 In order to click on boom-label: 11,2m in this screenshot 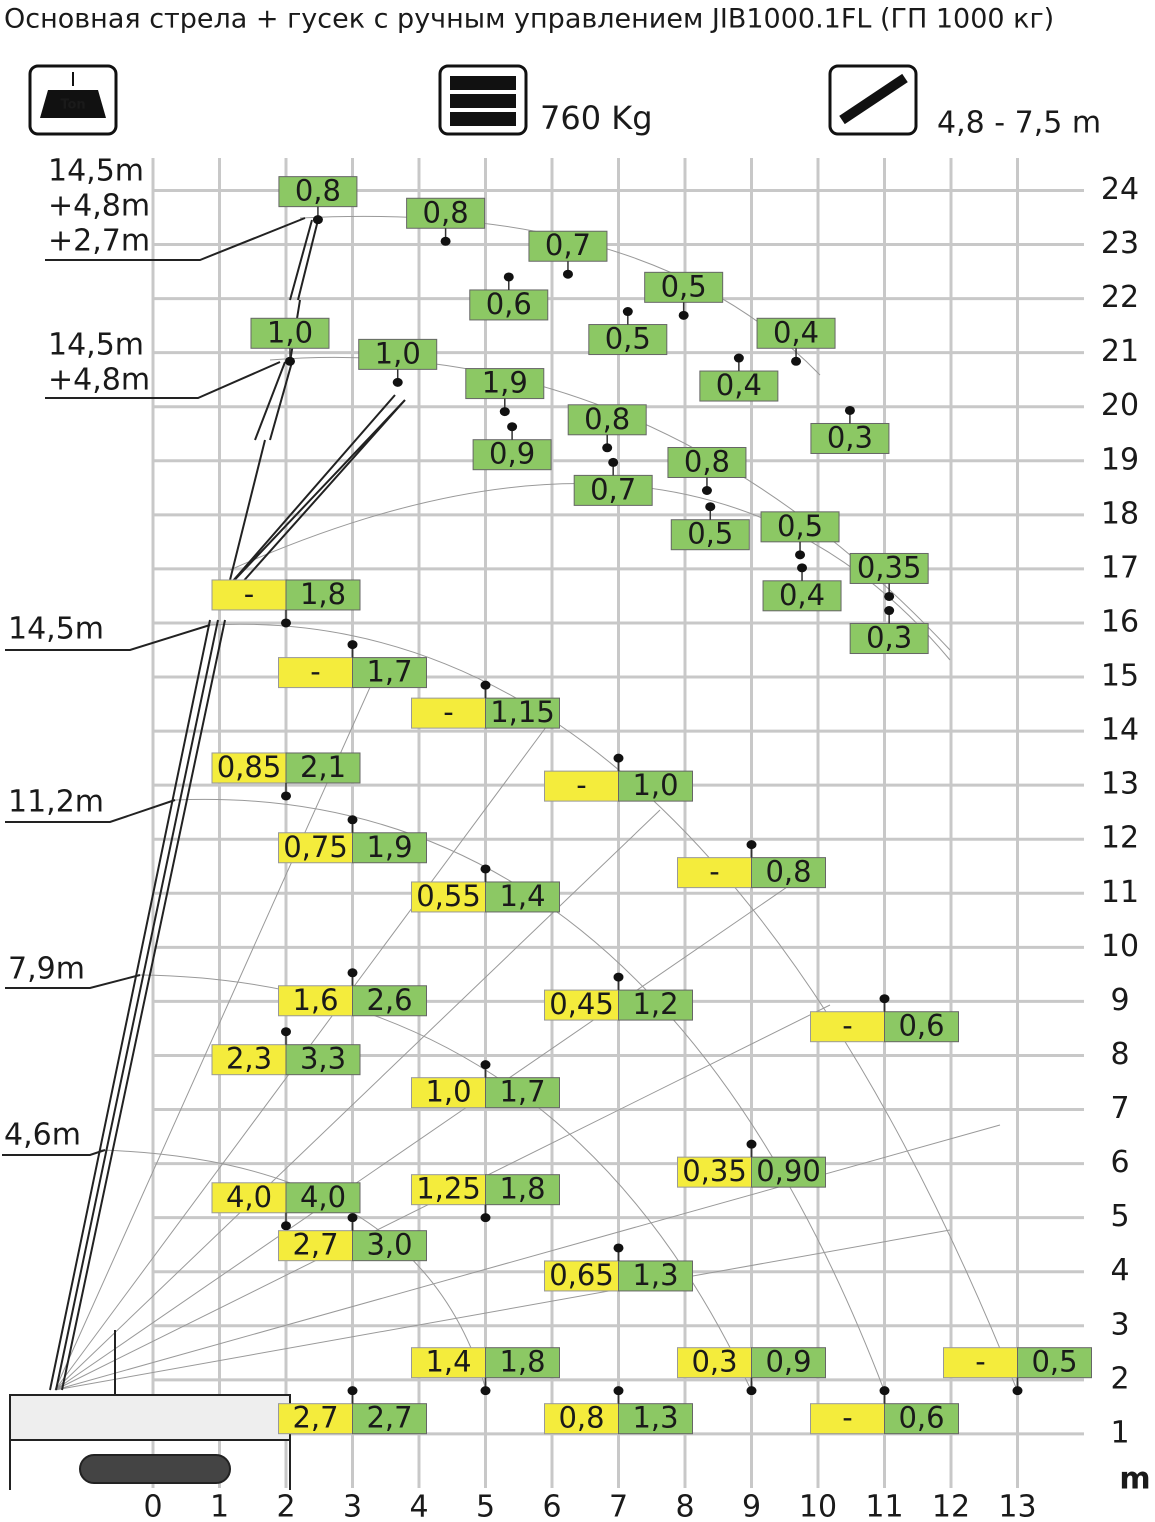, I will do `click(56, 802)`.